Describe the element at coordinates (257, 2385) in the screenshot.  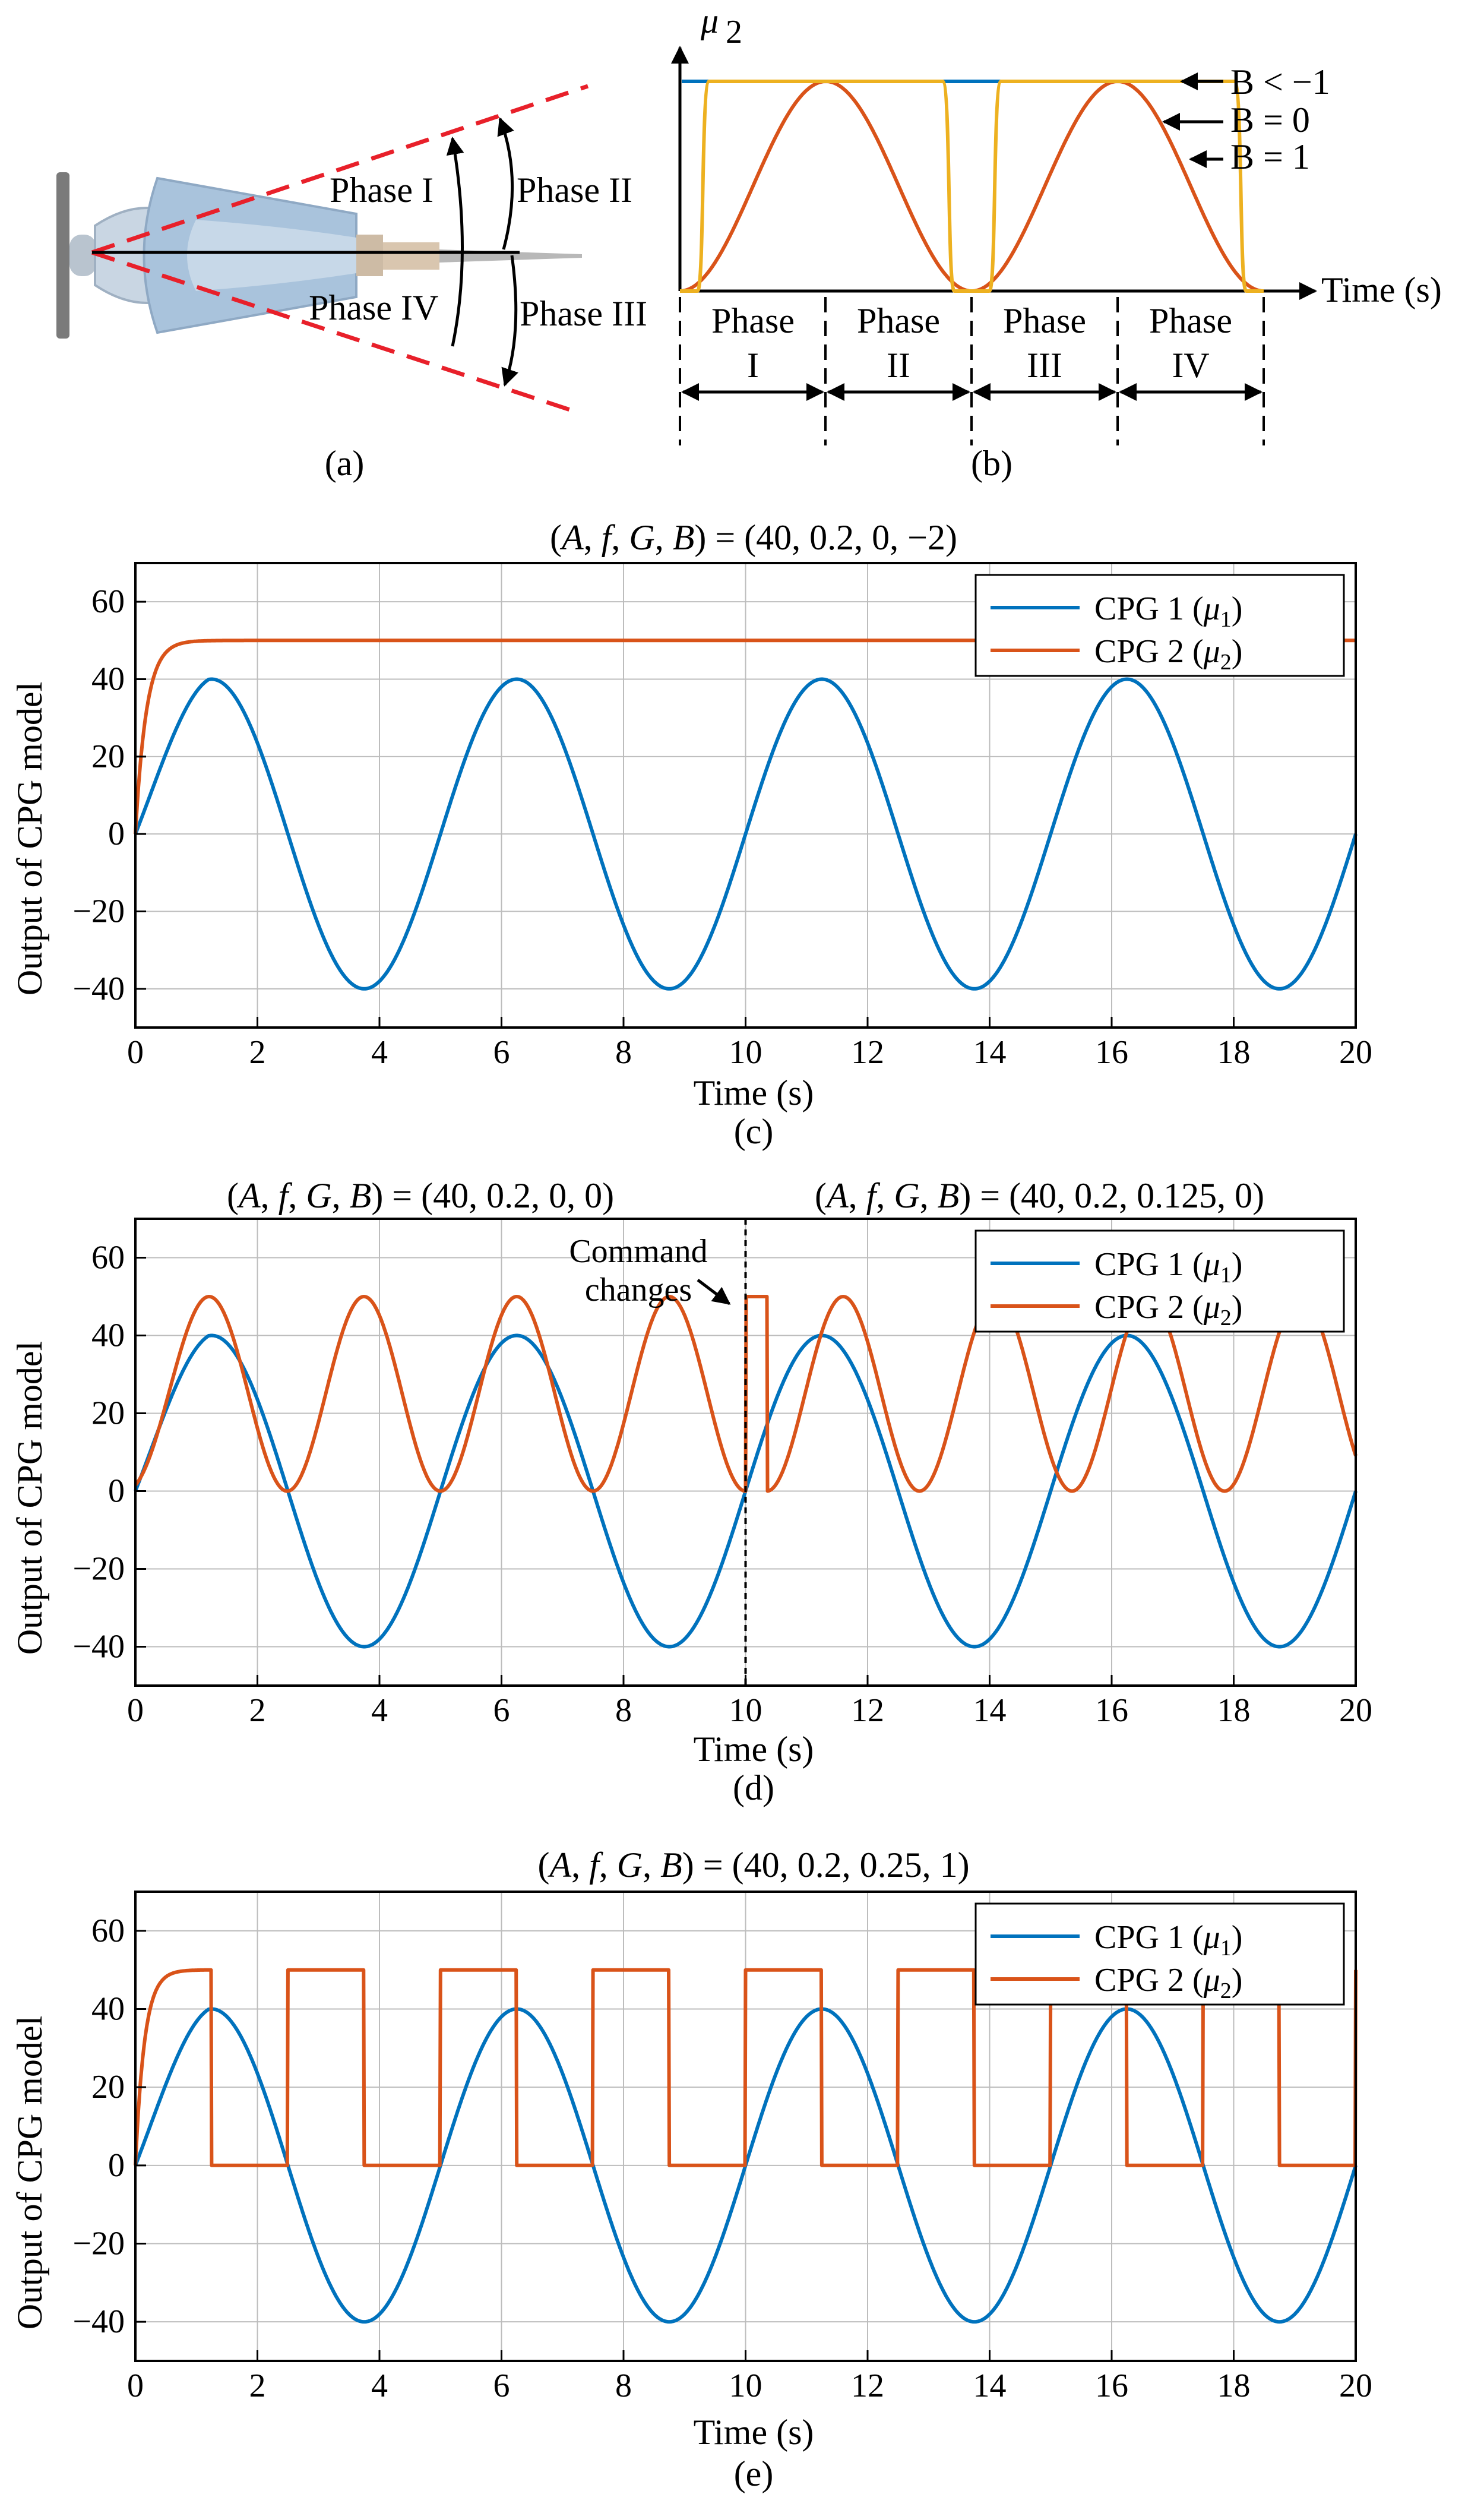
I see `chart-e-xtick-label-2: 2` at that location.